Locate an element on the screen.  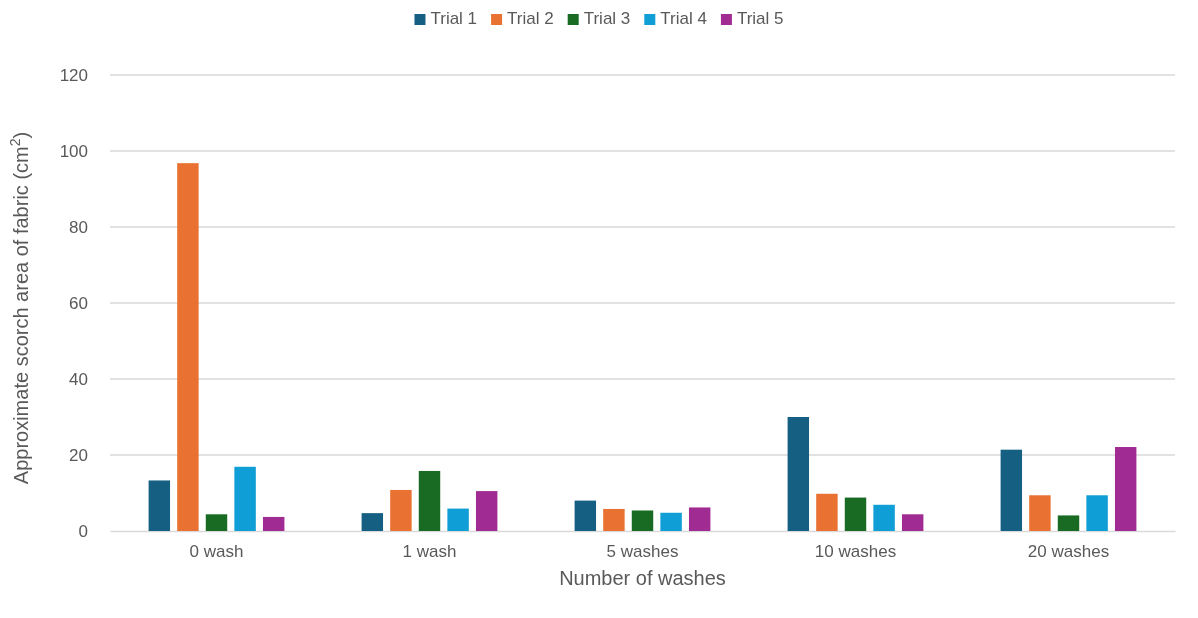
y-tick-label: 80 is located at coordinates (78, 227).